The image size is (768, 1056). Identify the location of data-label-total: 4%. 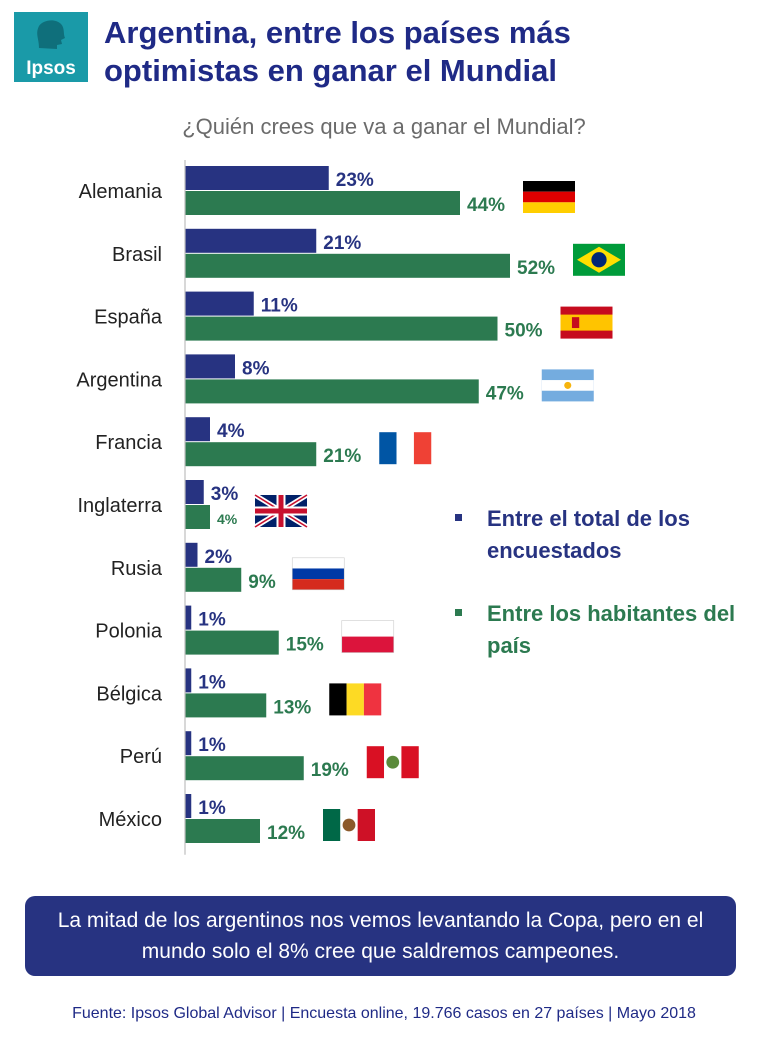
(231, 431).